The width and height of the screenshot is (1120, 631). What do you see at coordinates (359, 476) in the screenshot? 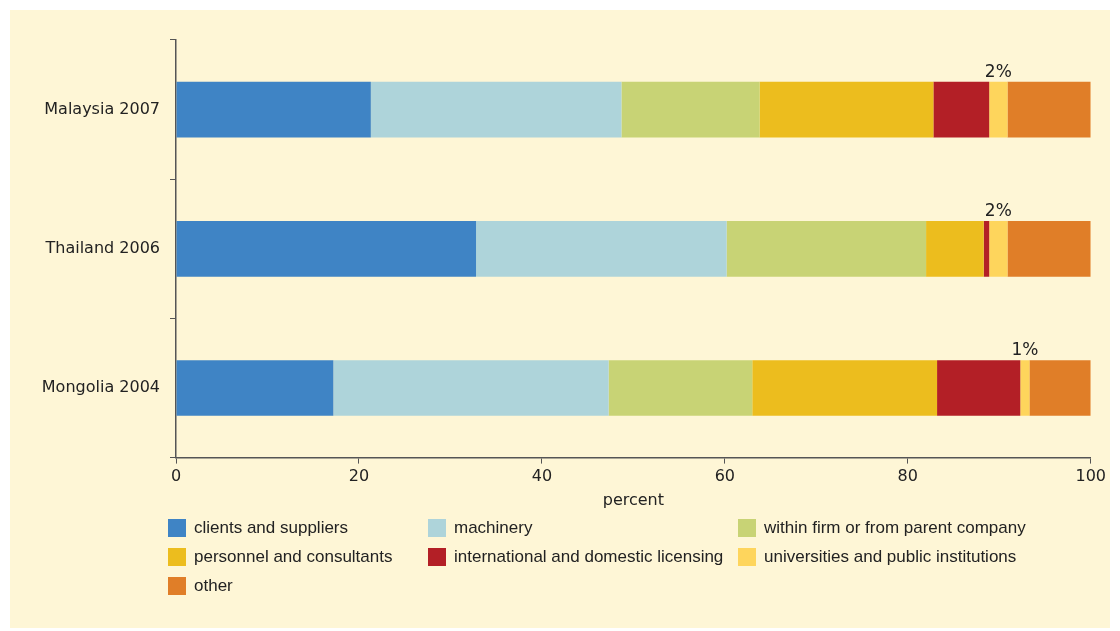
I see `x-tick-label: 20` at bounding box center [359, 476].